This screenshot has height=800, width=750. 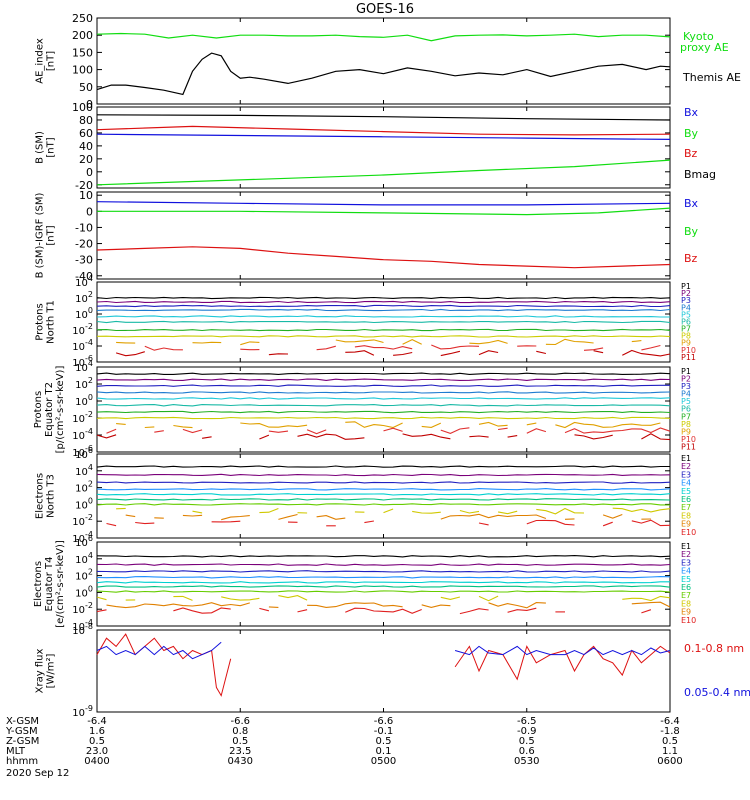 I want to click on y-tick-label: 60, so click(x=86, y=133).